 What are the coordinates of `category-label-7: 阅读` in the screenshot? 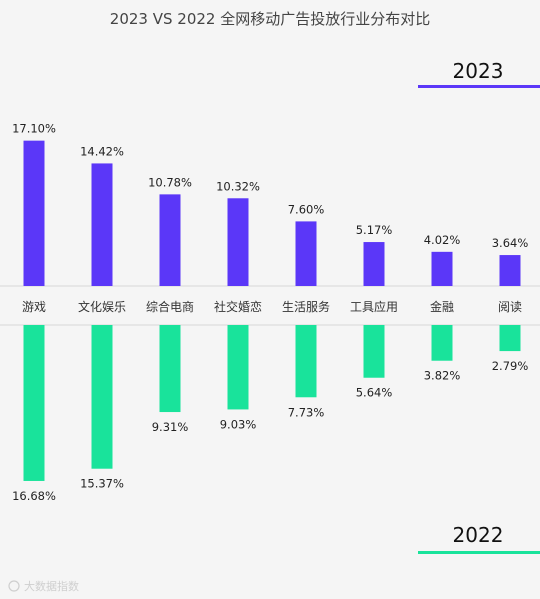 It's located at (510, 307).